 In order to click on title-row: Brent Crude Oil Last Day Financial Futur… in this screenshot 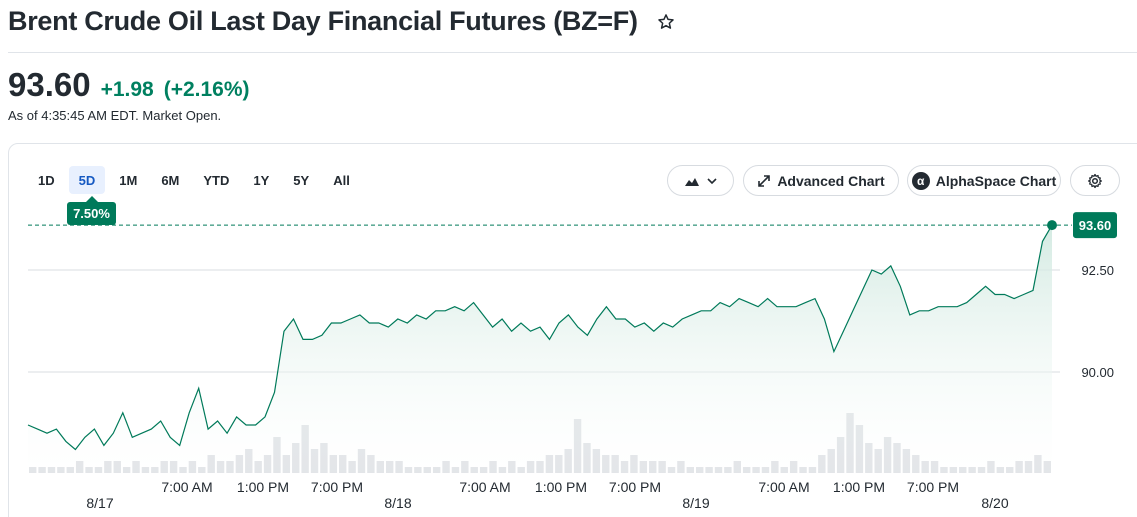, I will do `click(342, 21)`.